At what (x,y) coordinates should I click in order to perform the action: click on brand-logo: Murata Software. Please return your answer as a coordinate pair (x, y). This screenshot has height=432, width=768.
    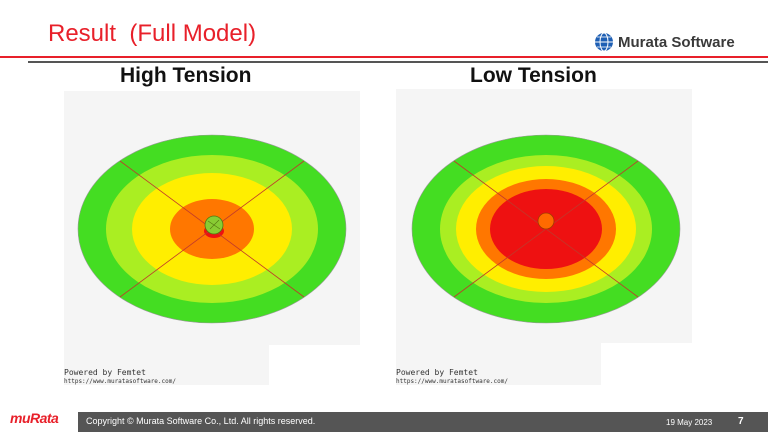
    Looking at the image, I should click on (664, 42).